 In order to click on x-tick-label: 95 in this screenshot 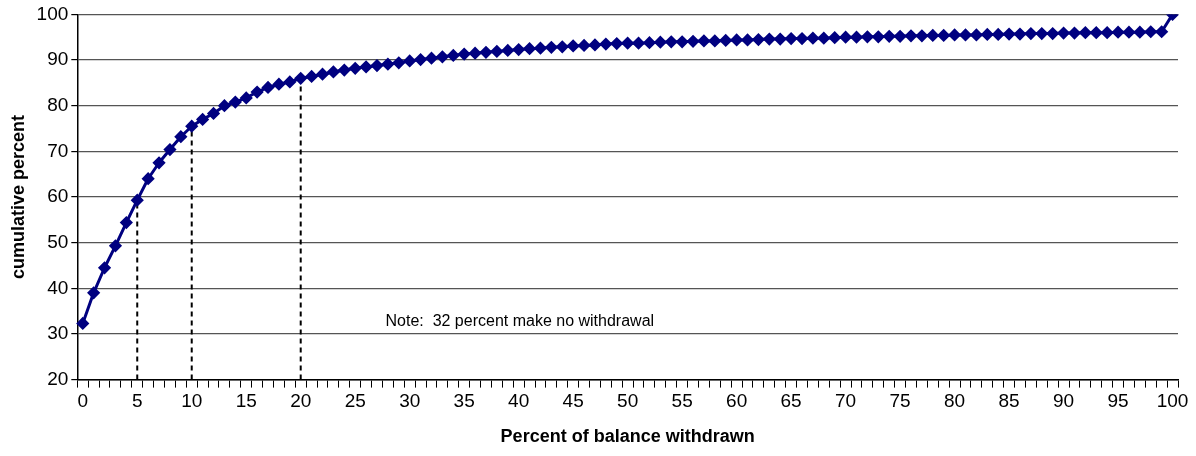, I will do `click(1118, 401)`.